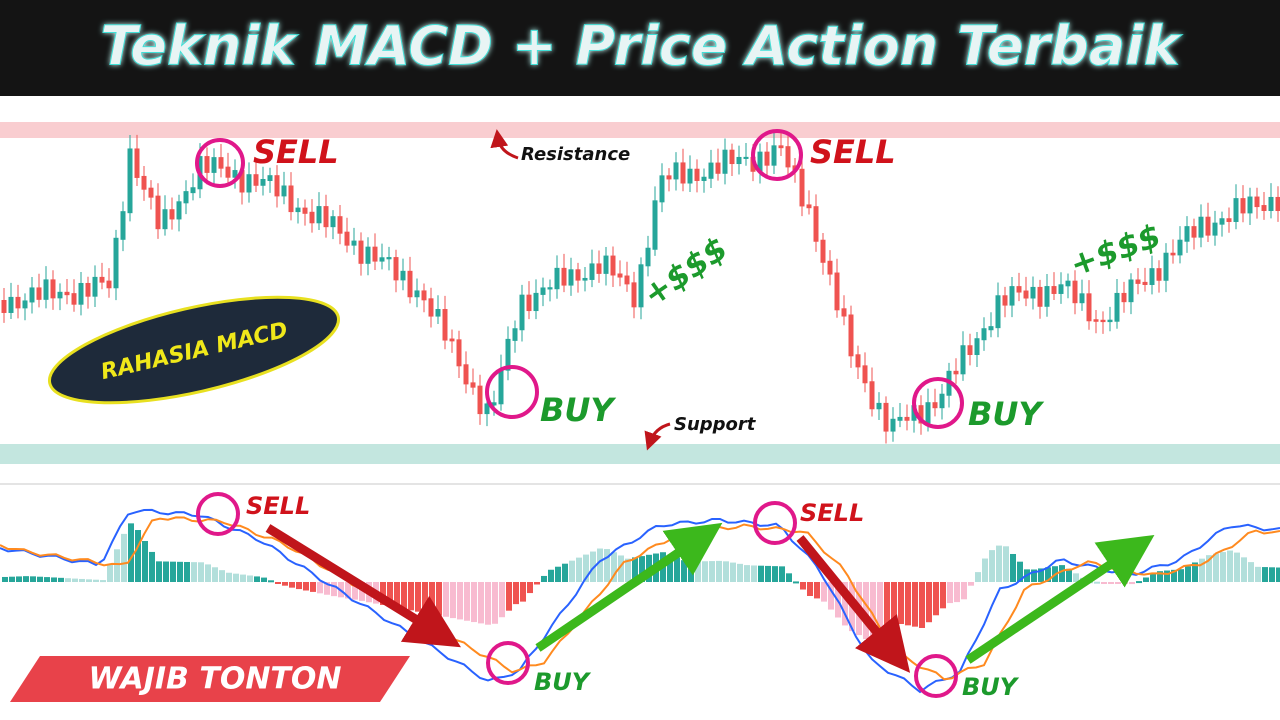  Describe the element at coordinates (640, 130) in the screenshot. I see `resistance-zone` at that location.